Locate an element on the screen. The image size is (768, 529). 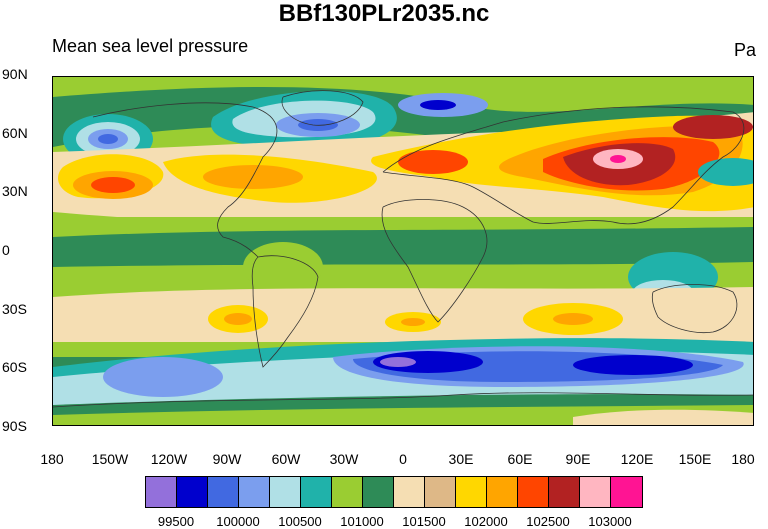
lon-label-120w: 120W is located at coordinates (169, 459).